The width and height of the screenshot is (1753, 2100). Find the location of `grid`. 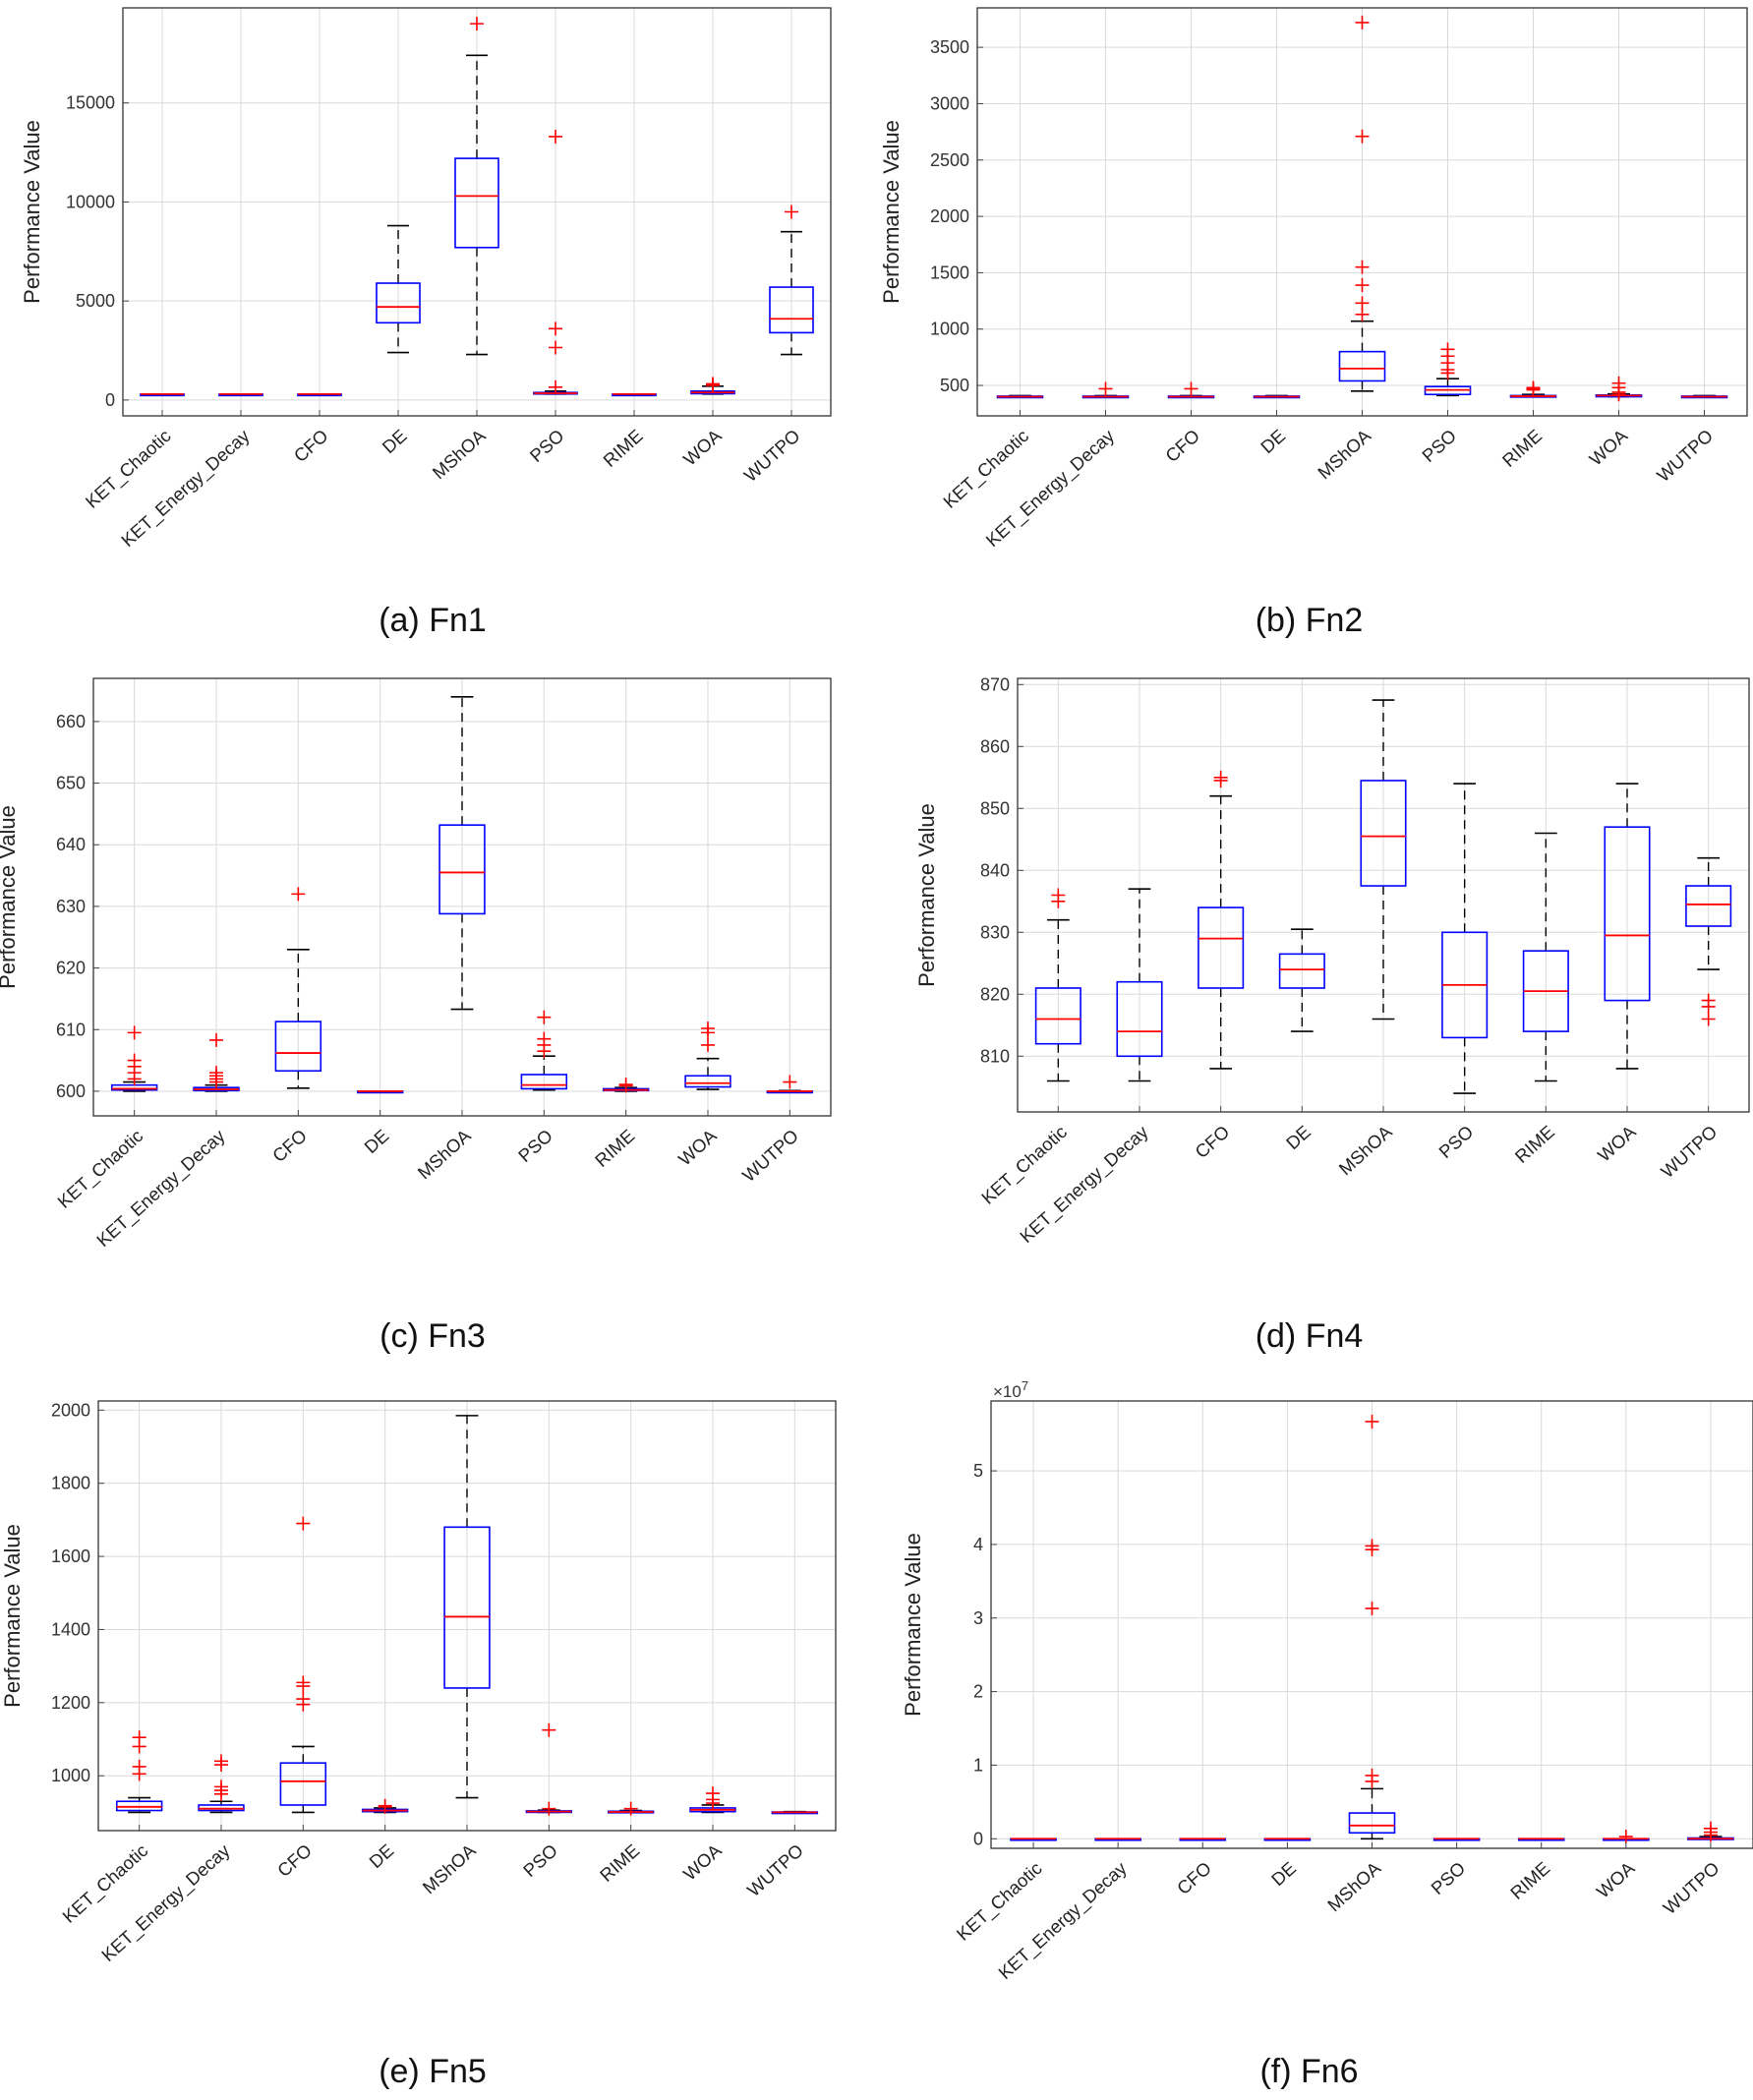

grid is located at coordinates (1362, 212).